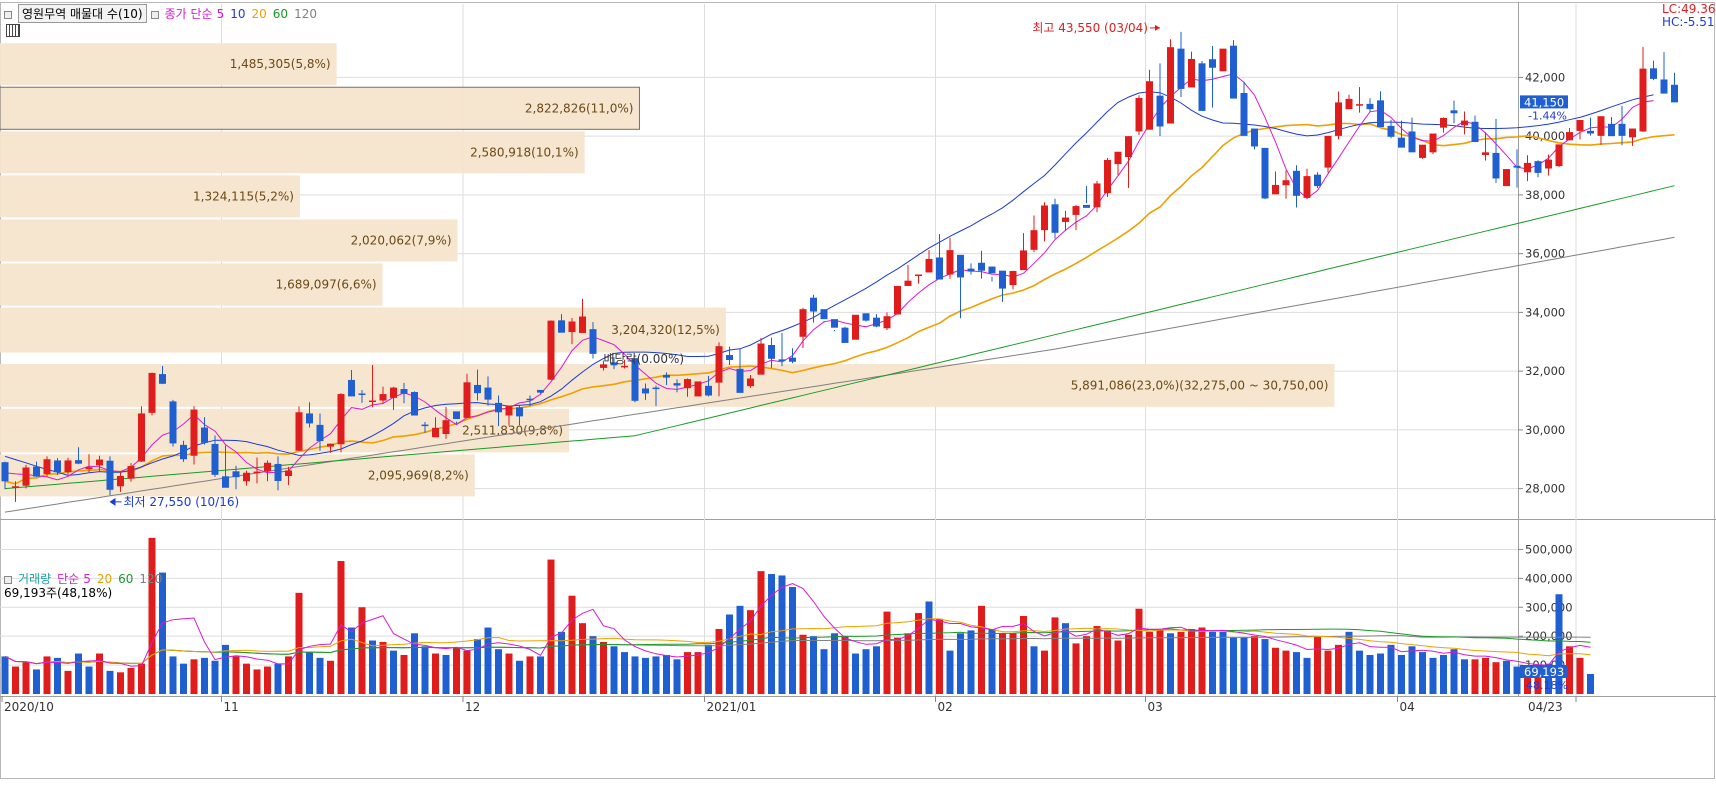 The image size is (1716, 785). Describe the element at coordinates (1547, 685) in the screenshot. I see `volume-tag-pct: 48.18%` at that location.